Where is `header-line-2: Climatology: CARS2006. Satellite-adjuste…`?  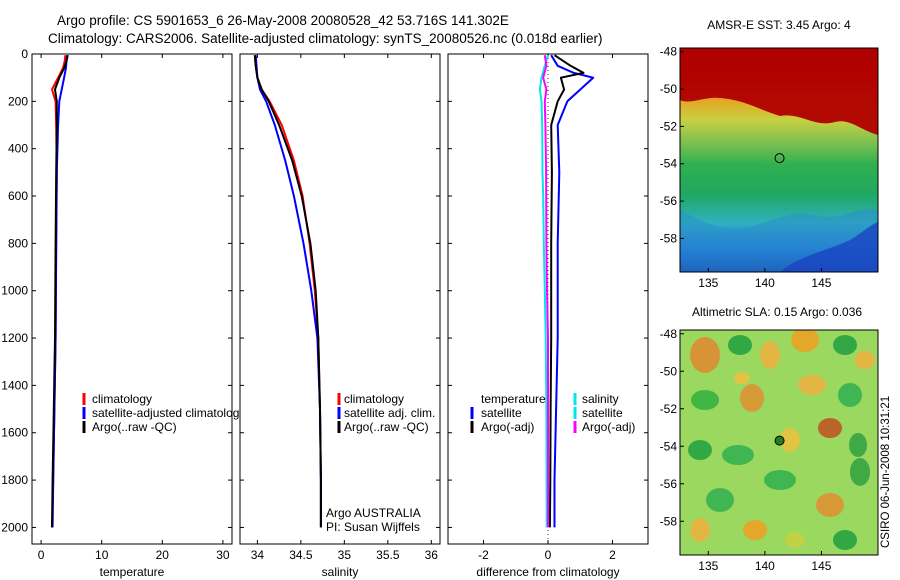 header-line-2: Climatology: CARS2006. Satellite-adjuste… is located at coordinates (325, 38).